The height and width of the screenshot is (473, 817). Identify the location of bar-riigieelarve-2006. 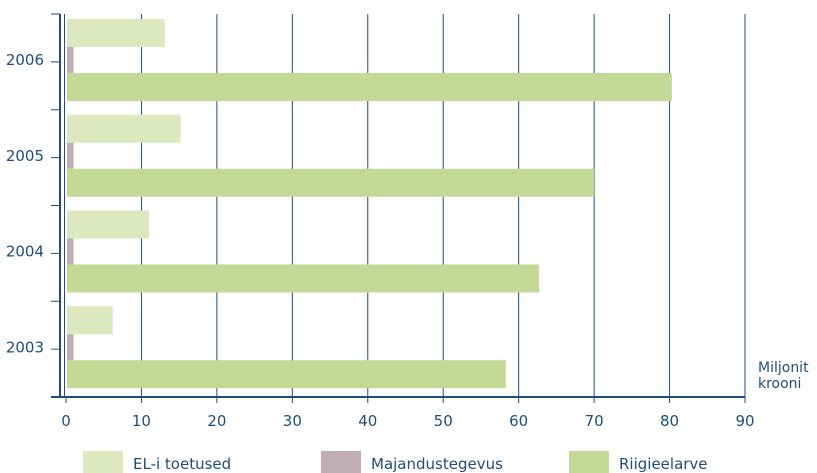
(369, 87).